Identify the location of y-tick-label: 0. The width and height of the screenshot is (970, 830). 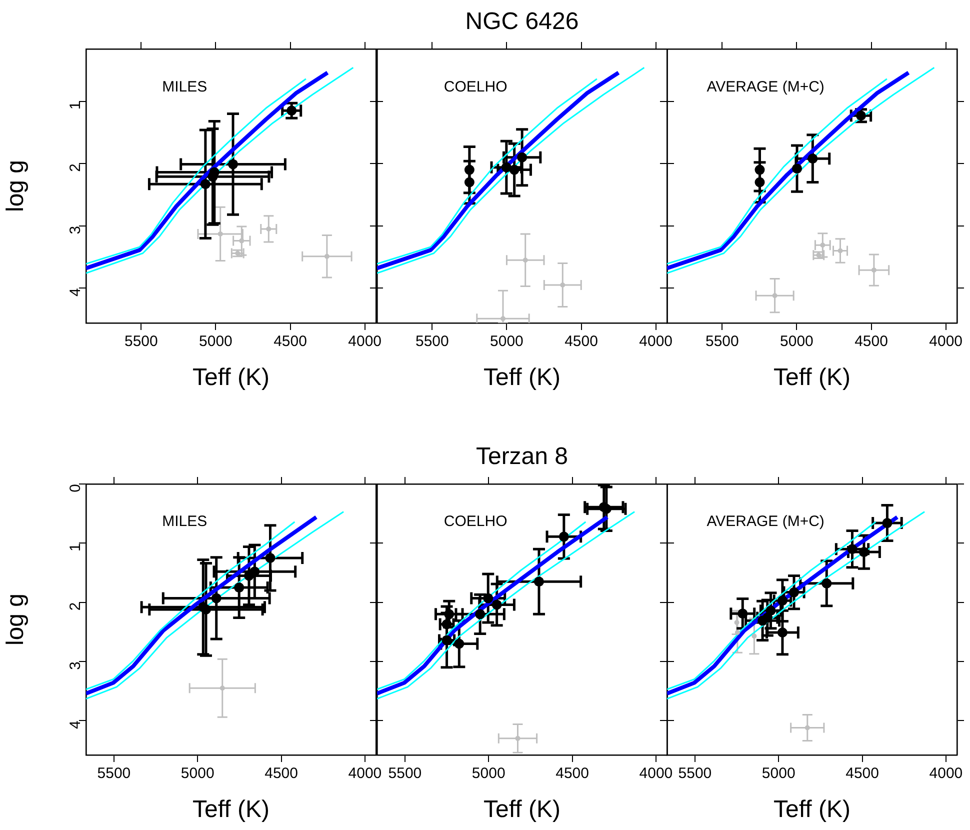
(75, 488).